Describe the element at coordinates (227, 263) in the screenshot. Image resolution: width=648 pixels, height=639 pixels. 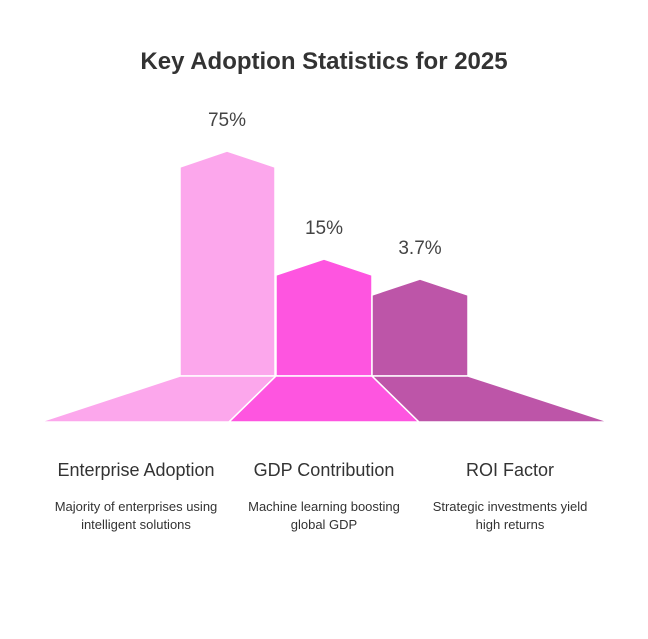
I see `bar-enterprise-adoption` at that location.